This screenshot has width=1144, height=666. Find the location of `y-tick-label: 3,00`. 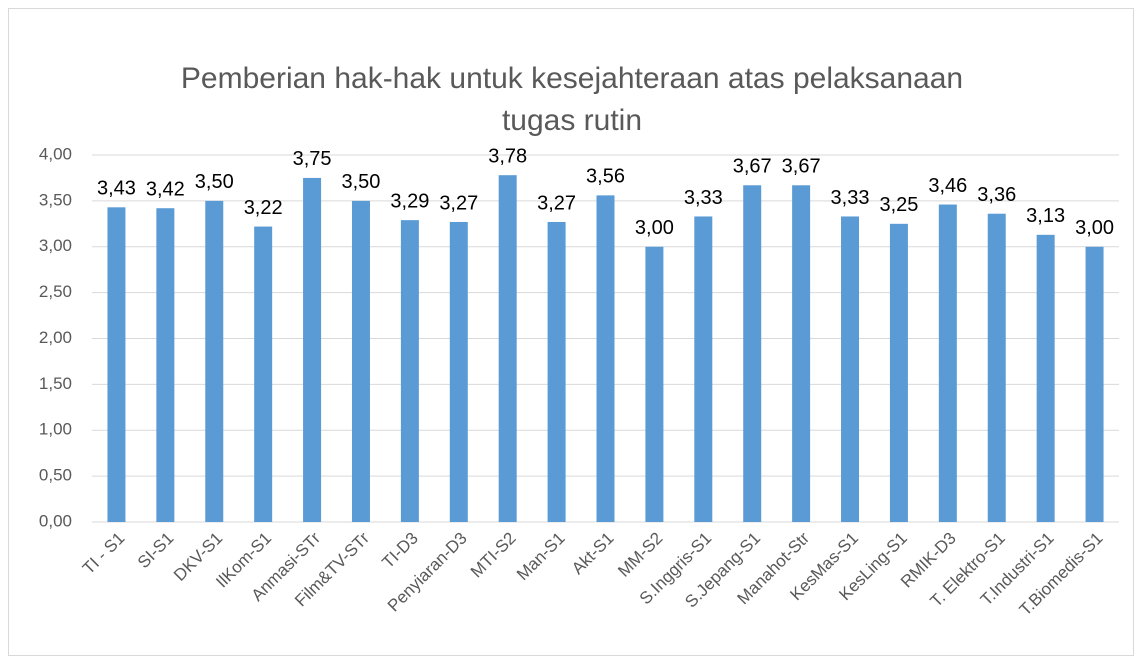

y-tick-label: 3,00 is located at coordinates (55, 245).